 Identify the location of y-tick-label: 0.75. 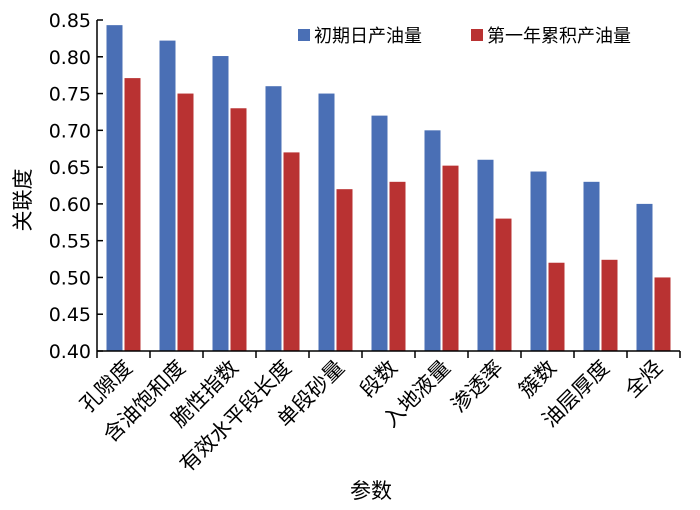
(70, 95).